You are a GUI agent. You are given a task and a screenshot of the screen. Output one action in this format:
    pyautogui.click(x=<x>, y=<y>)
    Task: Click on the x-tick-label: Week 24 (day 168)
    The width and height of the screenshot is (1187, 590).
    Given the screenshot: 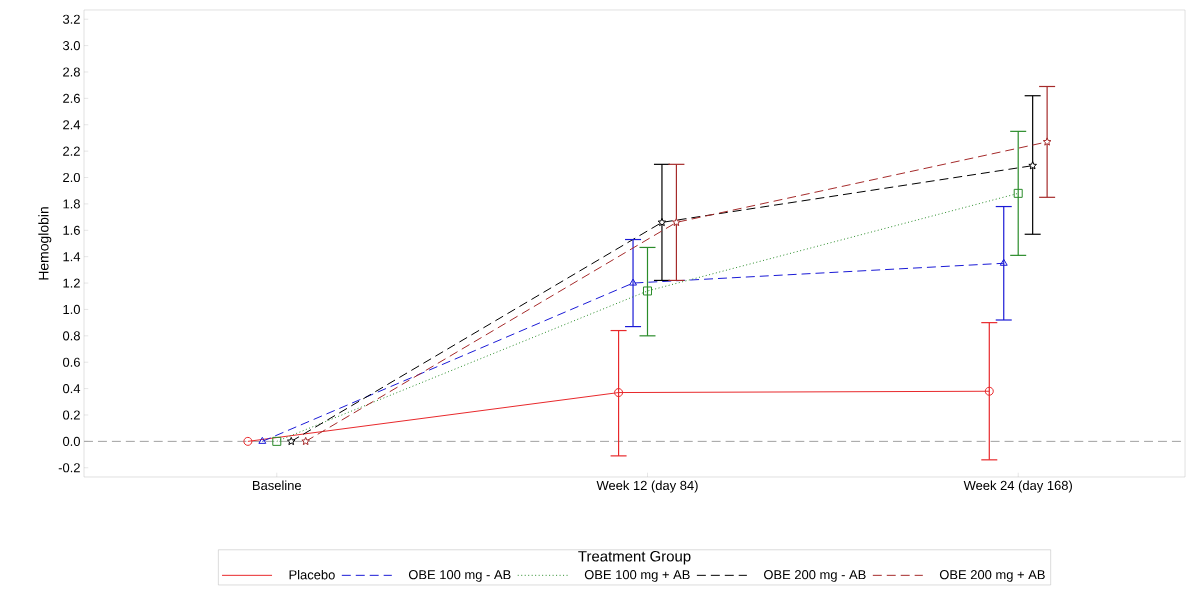 What is the action you would take?
    pyautogui.click(x=1017, y=486)
    